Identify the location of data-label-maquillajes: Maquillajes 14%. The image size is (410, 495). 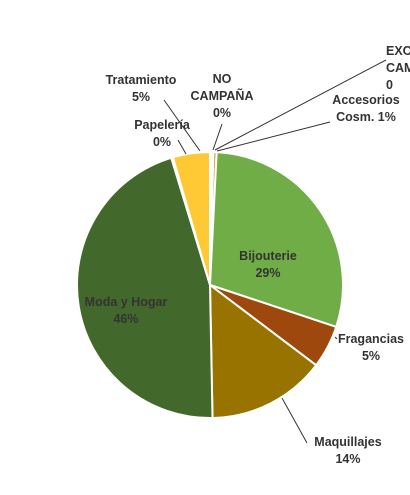
(347, 450).